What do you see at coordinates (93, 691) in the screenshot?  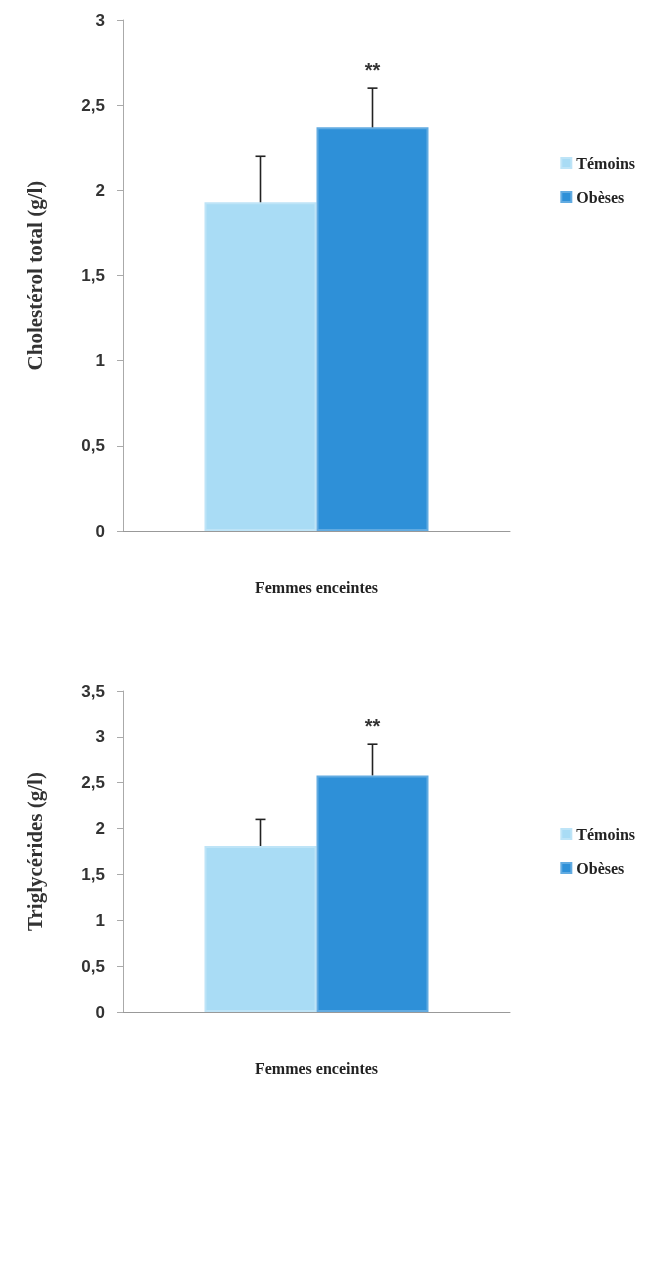 I see `y-tick-label: 3,5` at bounding box center [93, 691].